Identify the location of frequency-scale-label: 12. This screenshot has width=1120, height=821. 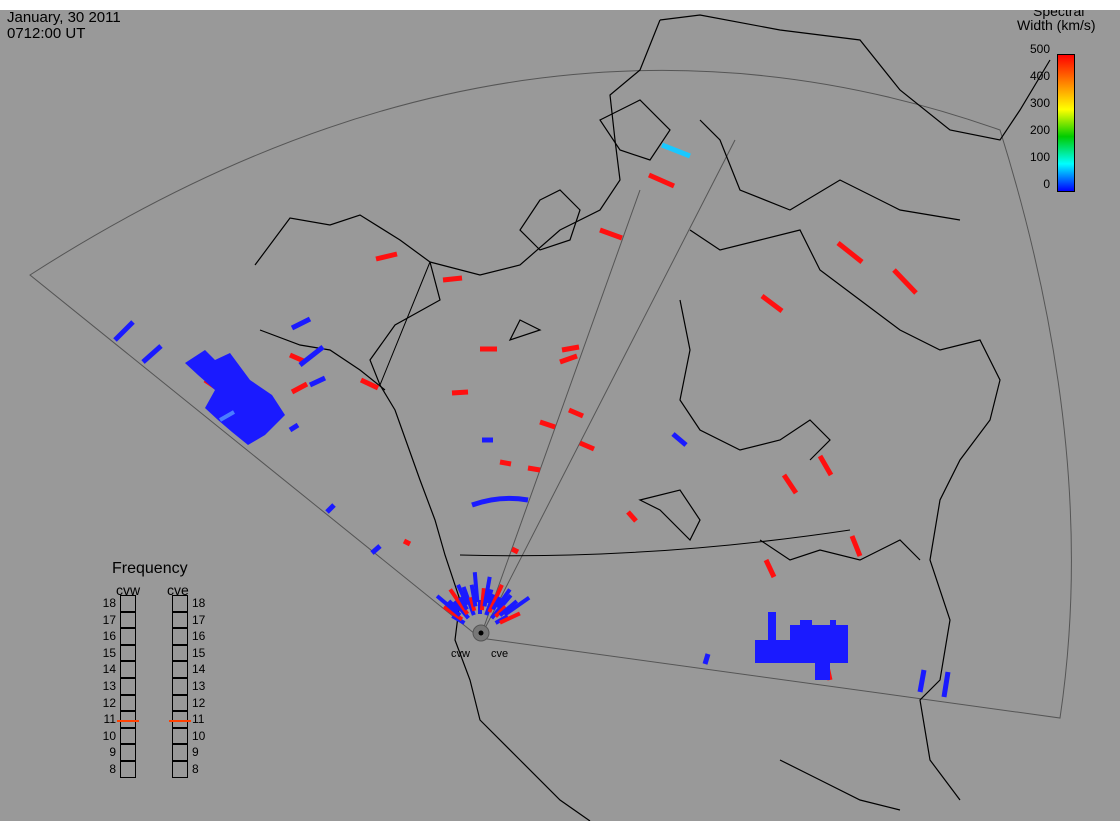
(199, 702).